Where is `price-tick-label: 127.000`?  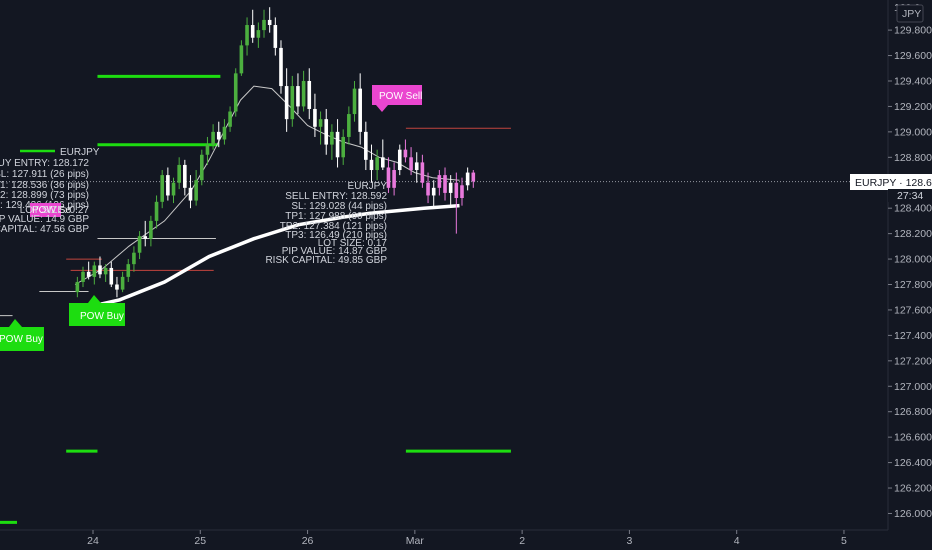
price-tick-label: 127.000 is located at coordinates (913, 387).